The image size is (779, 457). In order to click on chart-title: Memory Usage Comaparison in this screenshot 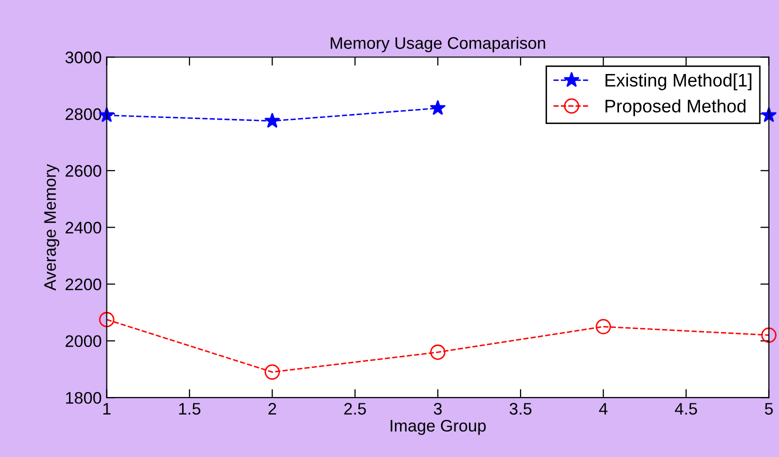, I will do `click(438, 44)`.